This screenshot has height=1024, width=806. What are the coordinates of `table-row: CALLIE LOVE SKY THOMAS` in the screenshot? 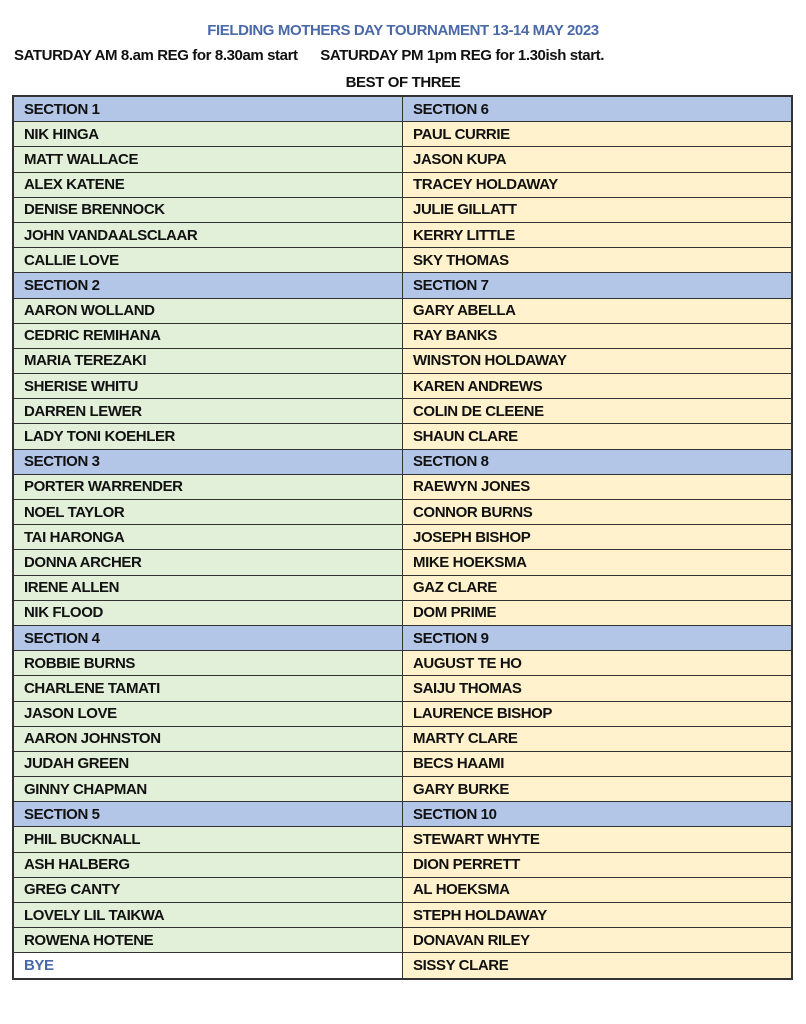 It's located at (402, 260).